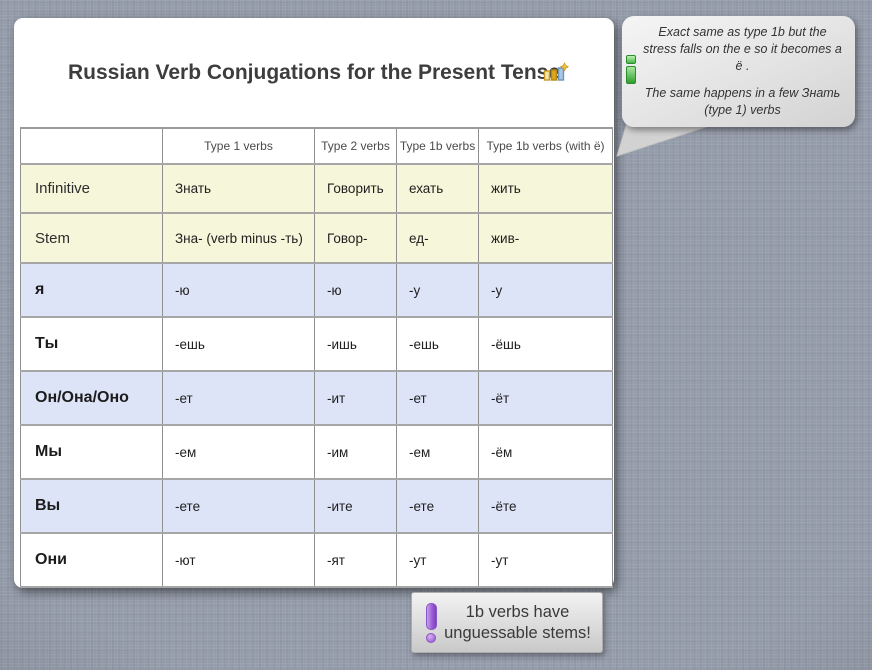 The image size is (872, 670). I want to click on column-header: Type 1b verbs, so click(437, 146).